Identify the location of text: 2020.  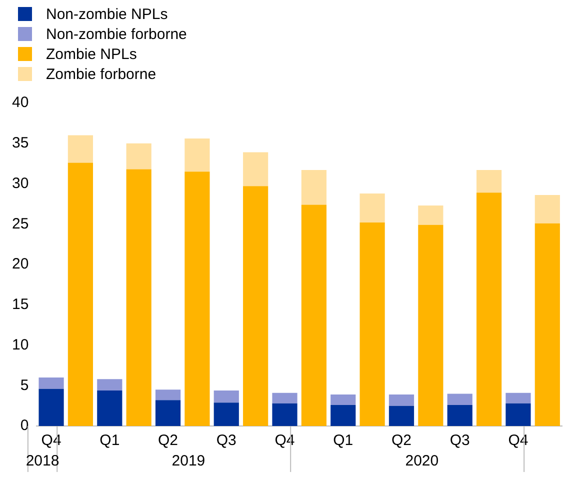
(422, 461).